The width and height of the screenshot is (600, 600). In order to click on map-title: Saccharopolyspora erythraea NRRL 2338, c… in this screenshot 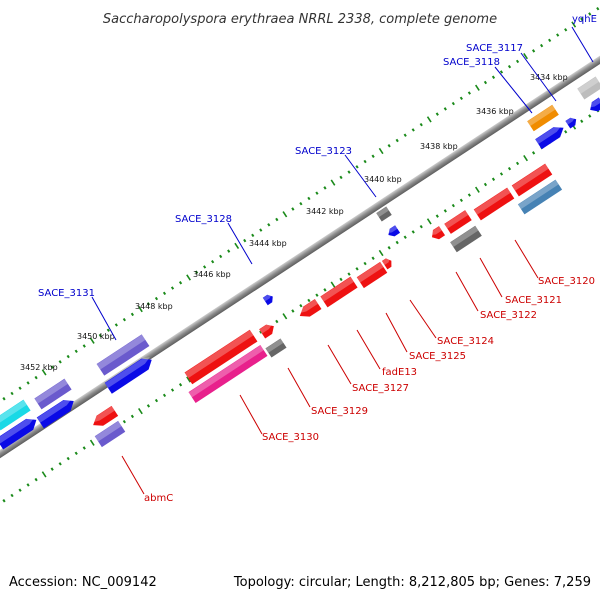, I will do `click(300, 19)`.